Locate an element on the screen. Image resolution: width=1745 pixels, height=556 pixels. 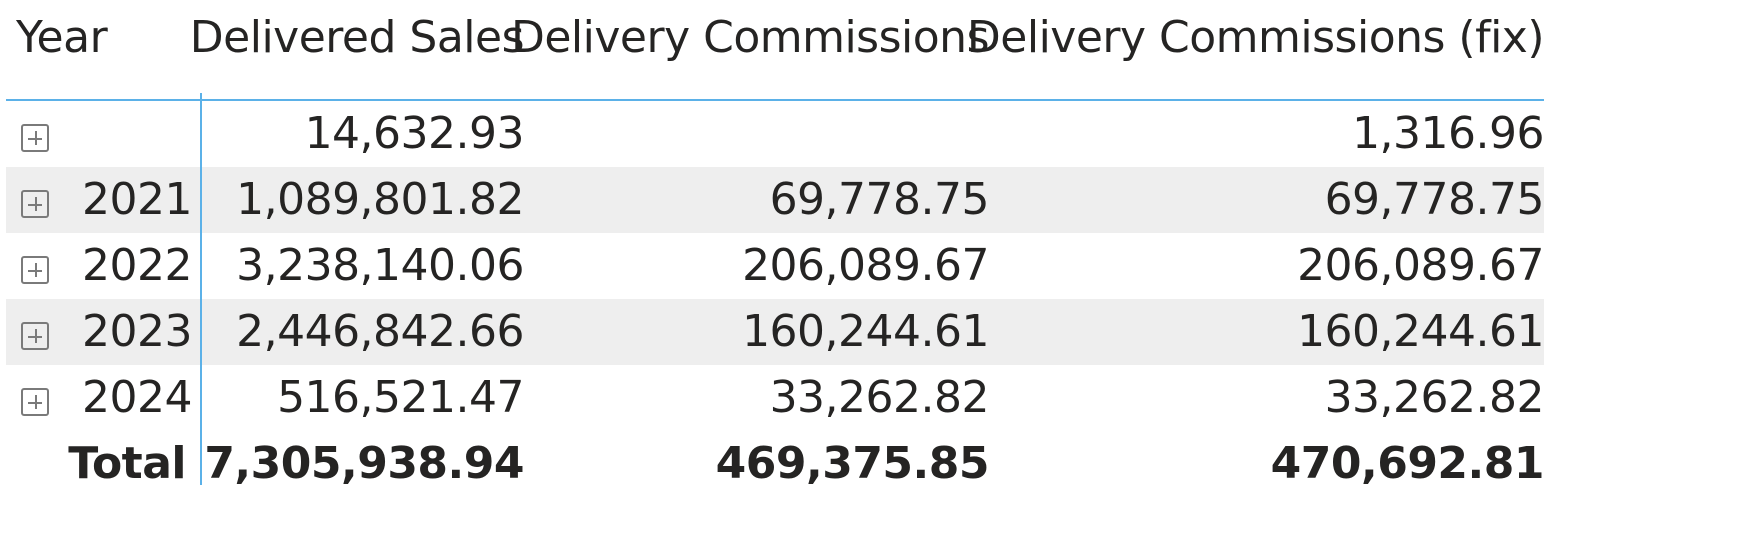
table-row: 2022 3,238,140.06 206,089.67 206,089.67 is located at coordinates (775, 266).